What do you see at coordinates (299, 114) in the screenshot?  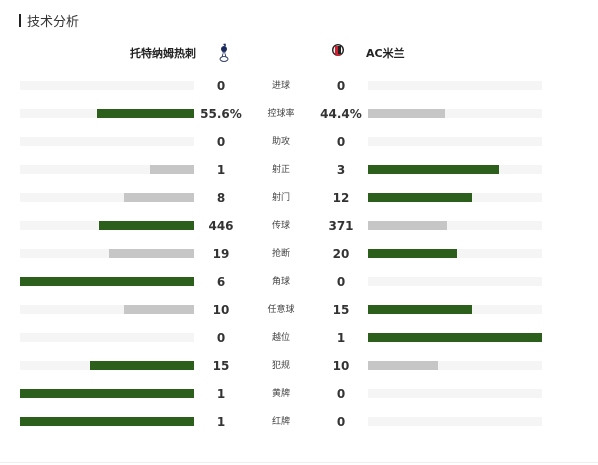 I see `stat-row: 55.6% 控球率 44.4%` at bounding box center [299, 114].